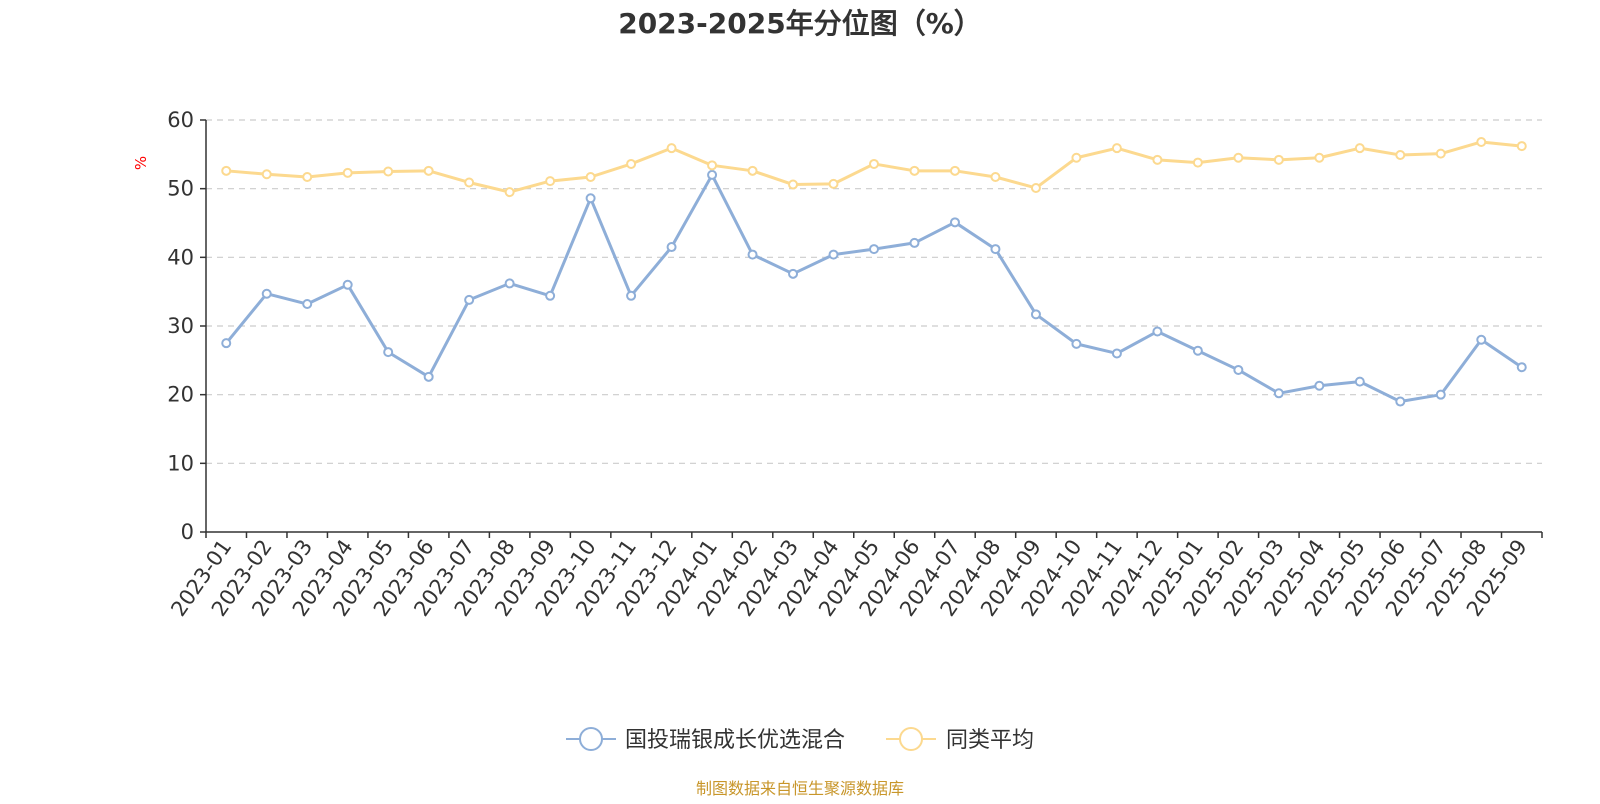  I want to click on y-tick-label: 60, so click(180, 120).